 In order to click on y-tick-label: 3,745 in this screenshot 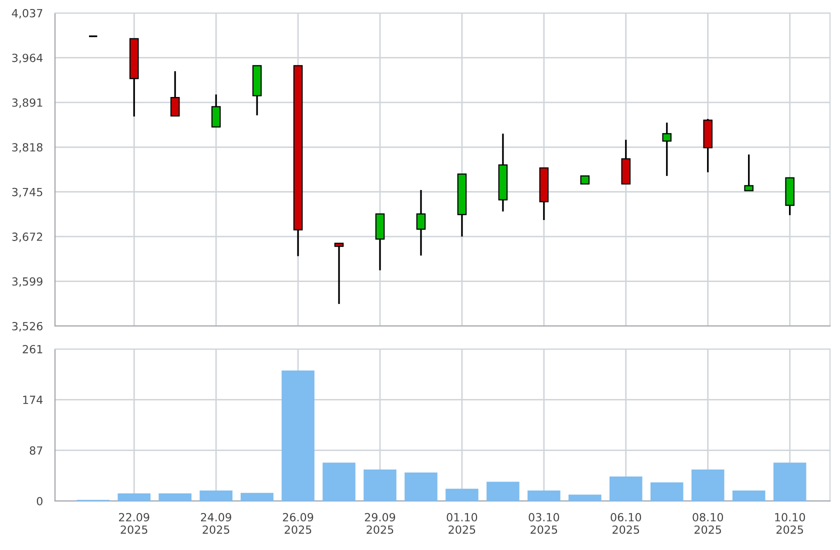, I will do `click(27, 193)`.